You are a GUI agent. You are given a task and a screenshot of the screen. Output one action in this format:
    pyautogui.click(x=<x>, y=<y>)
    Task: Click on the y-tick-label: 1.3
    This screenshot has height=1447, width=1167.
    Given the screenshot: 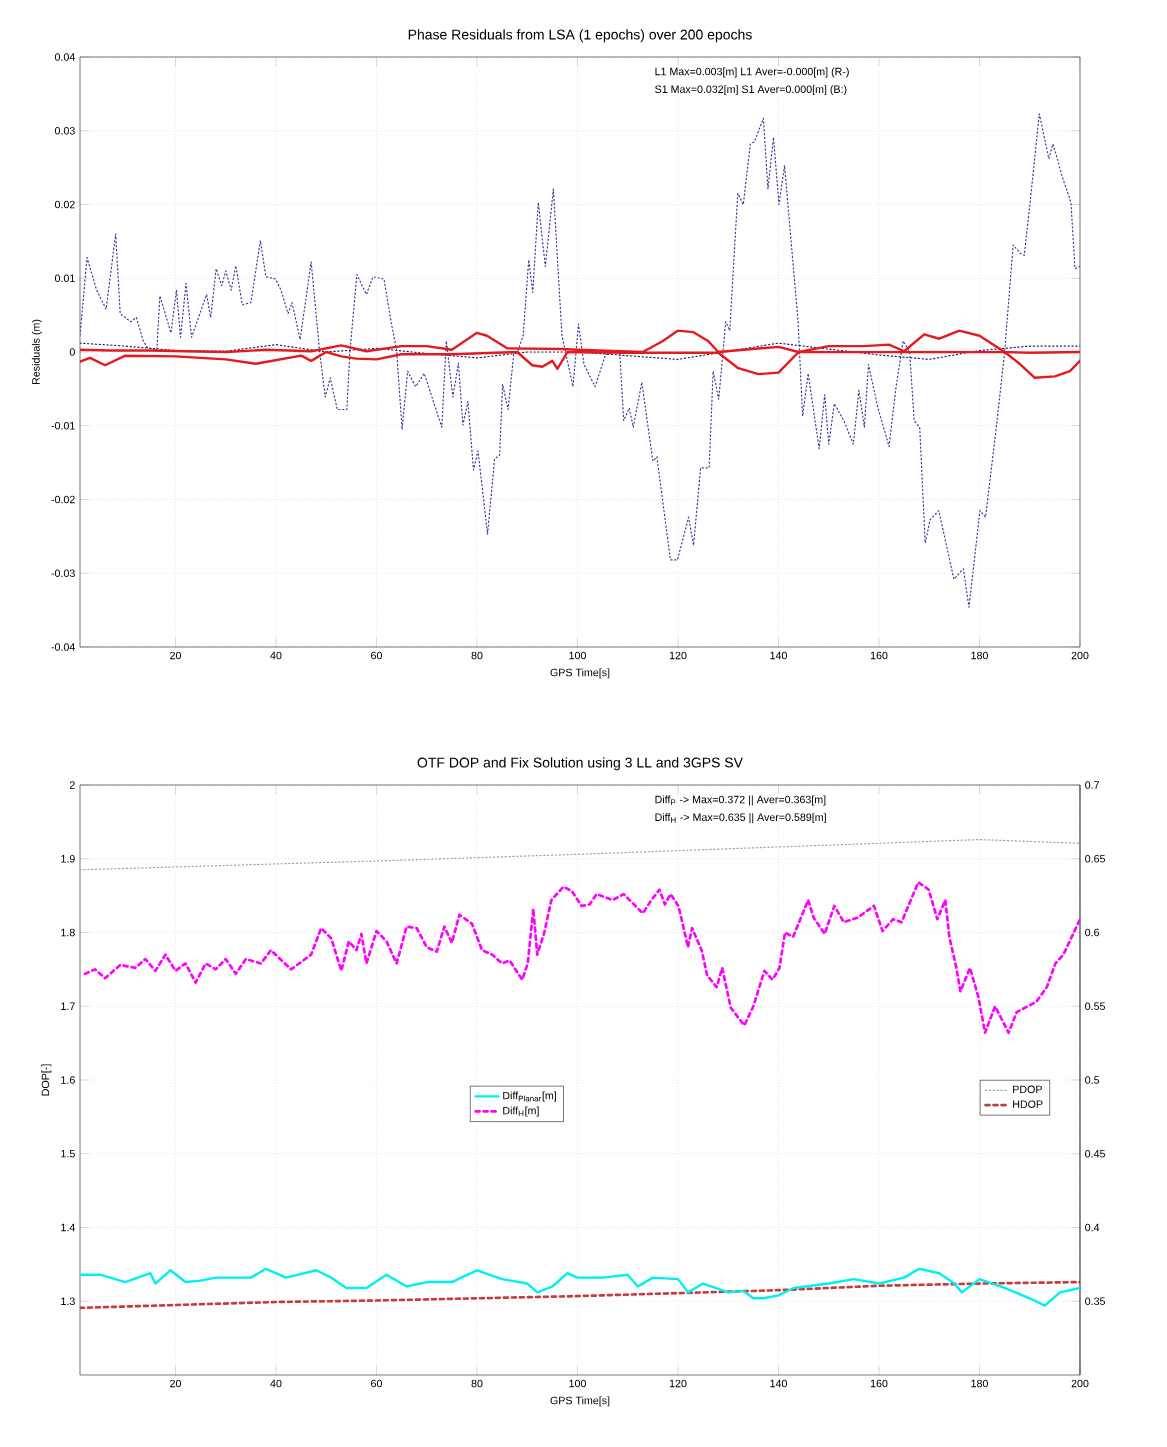 What is the action you would take?
    pyautogui.click(x=68, y=1301)
    